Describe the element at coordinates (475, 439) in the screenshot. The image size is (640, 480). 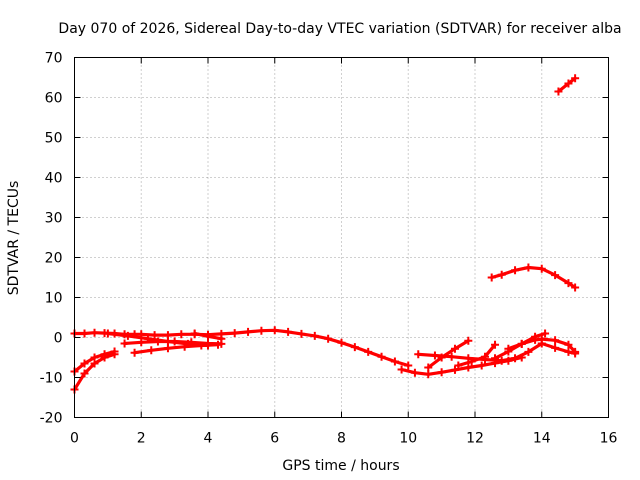
I see `x-tick-label: 12` at that location.